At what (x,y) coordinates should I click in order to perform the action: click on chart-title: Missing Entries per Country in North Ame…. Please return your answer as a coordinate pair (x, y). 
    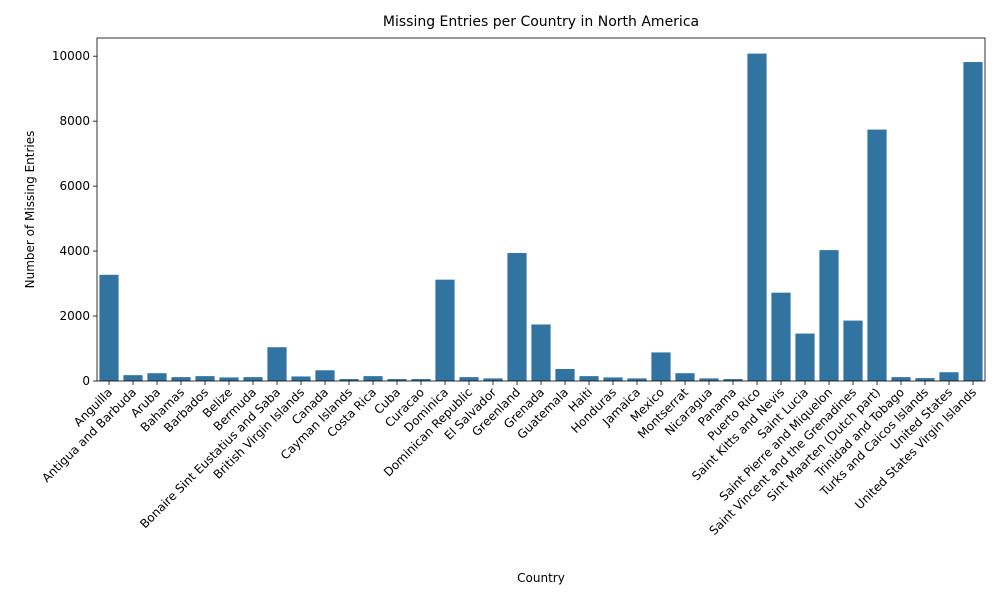
    Looking at the image, I should click on (541, 22).